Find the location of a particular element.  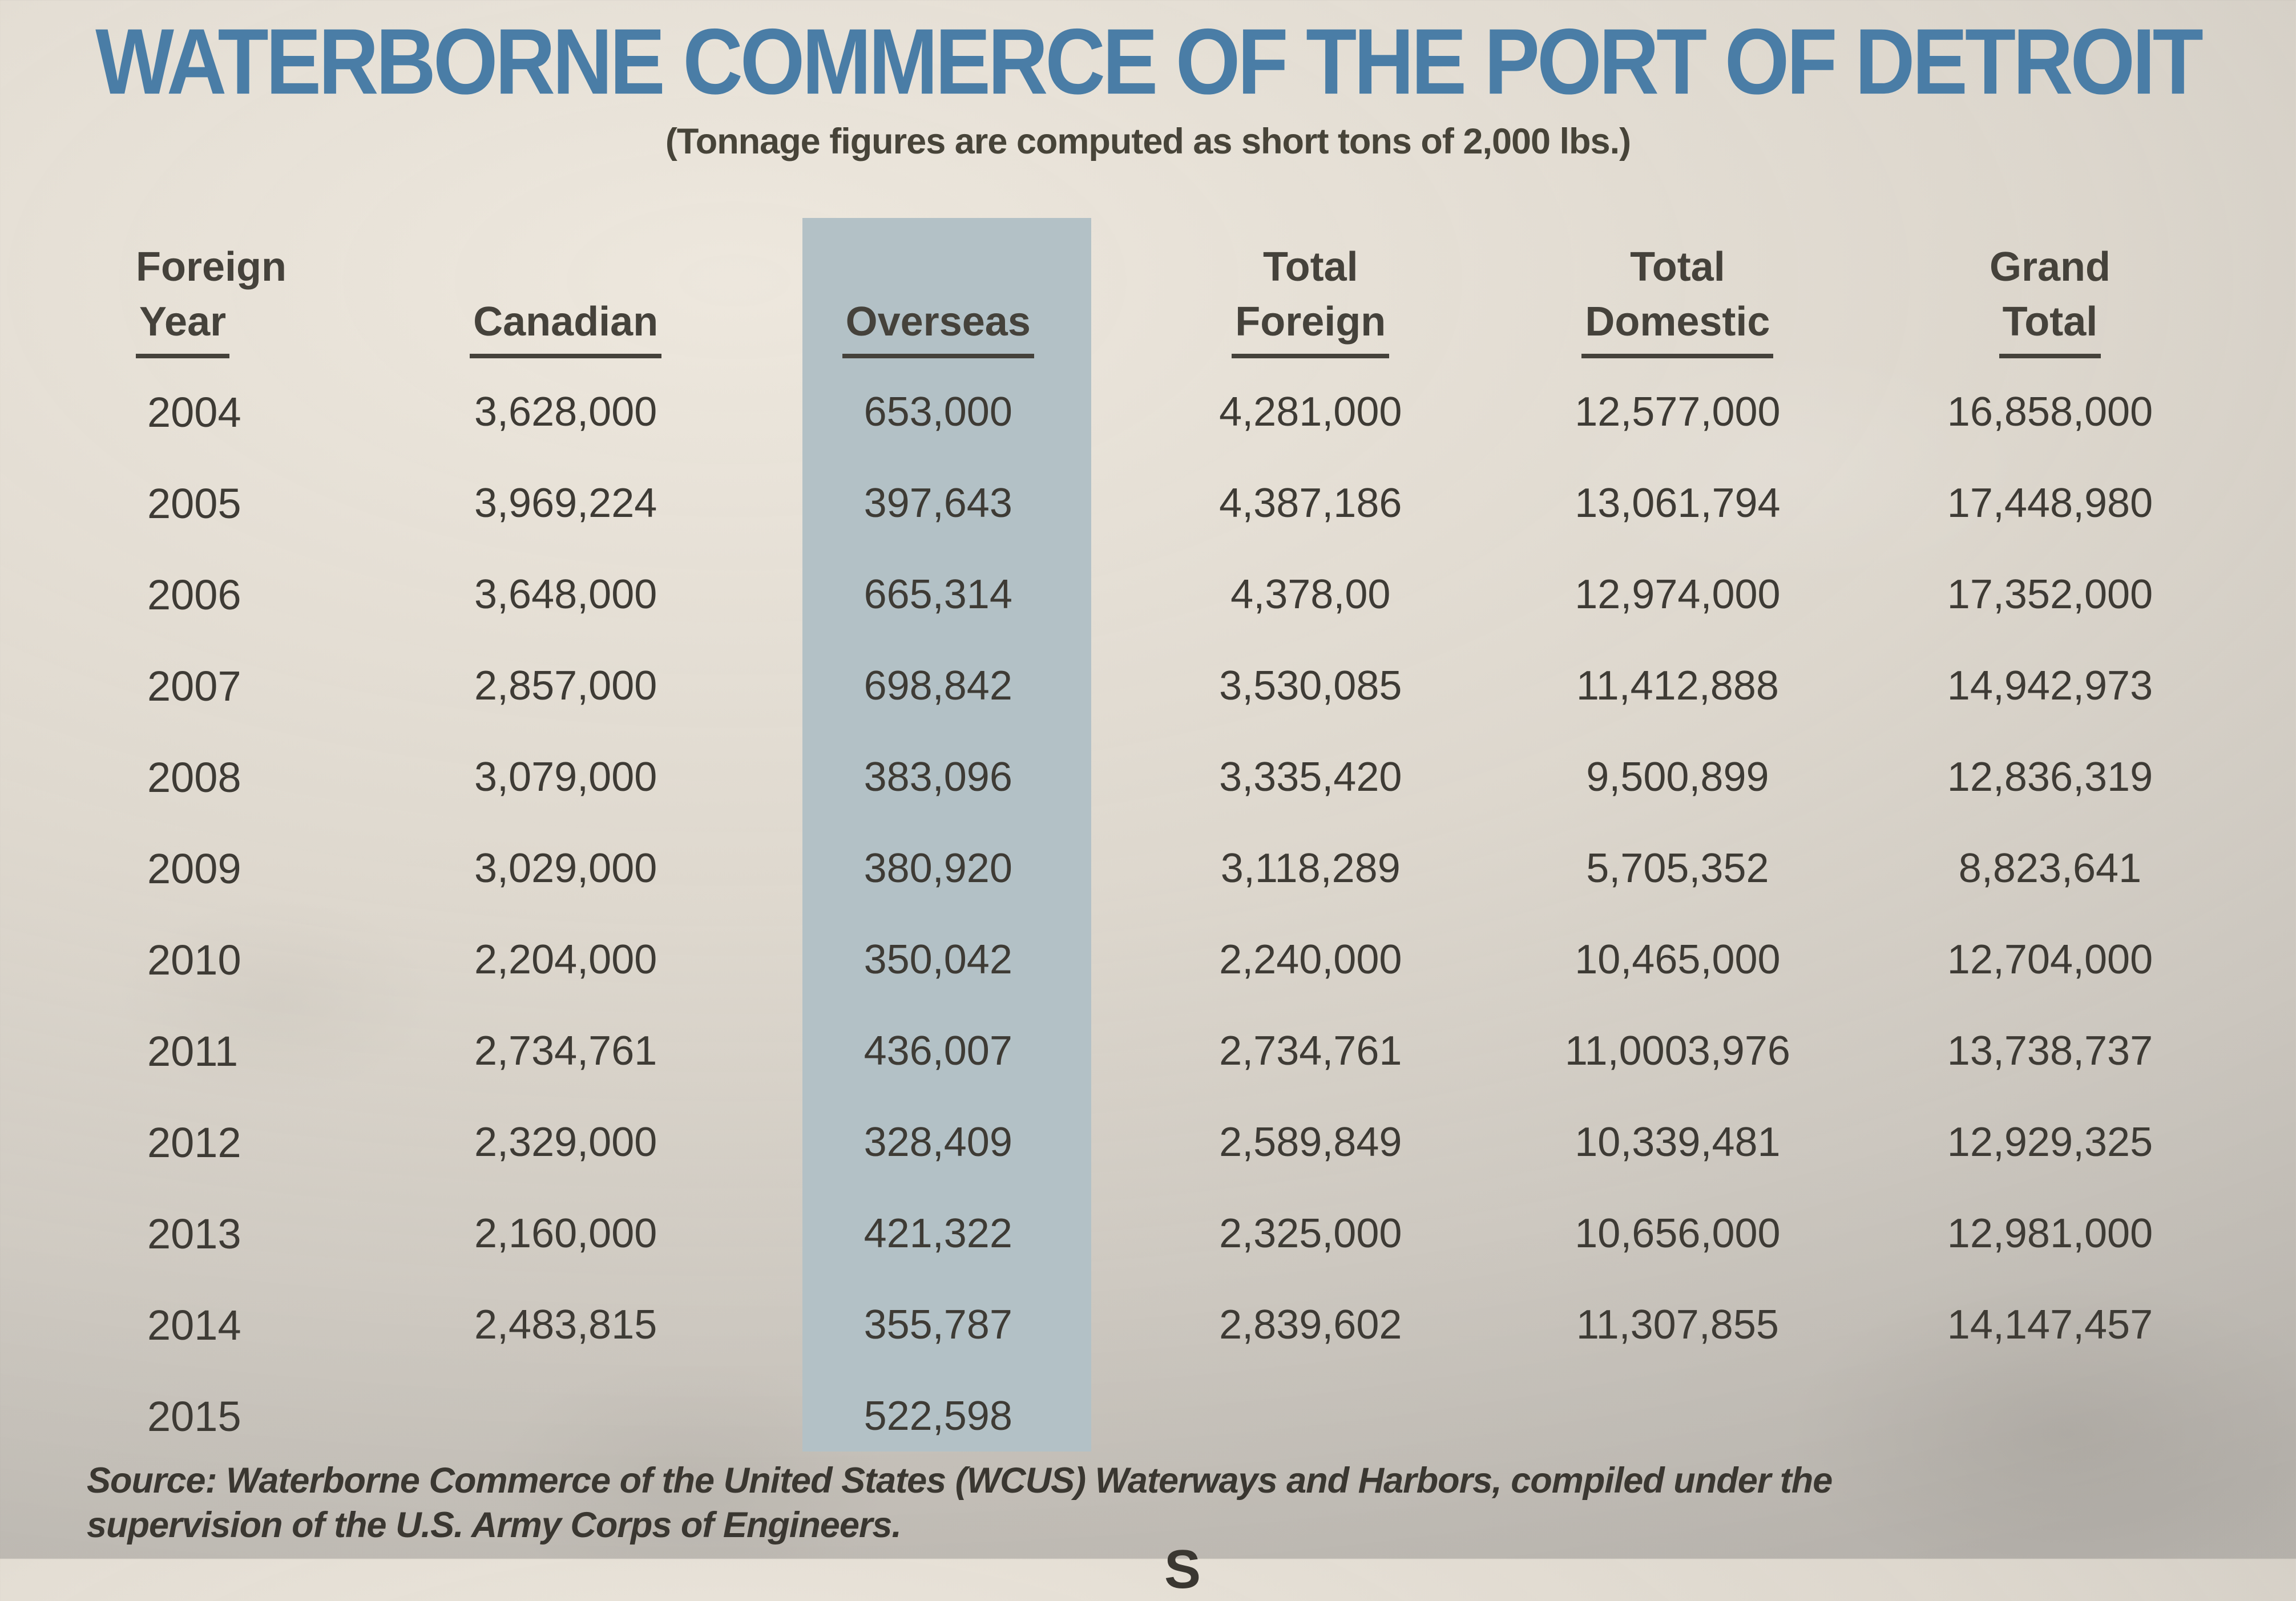

header-year-line: Year is located at coordinates (183, 326).